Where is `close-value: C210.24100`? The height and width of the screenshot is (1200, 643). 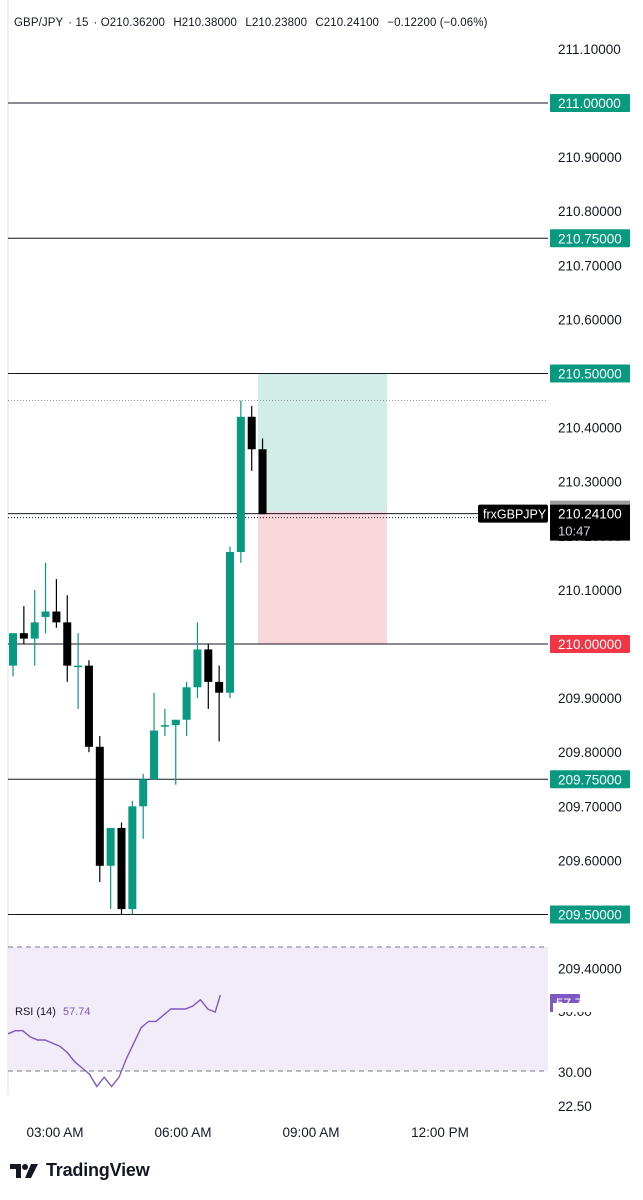
close-value: C210.24100 is located at coordinates (347, 23).